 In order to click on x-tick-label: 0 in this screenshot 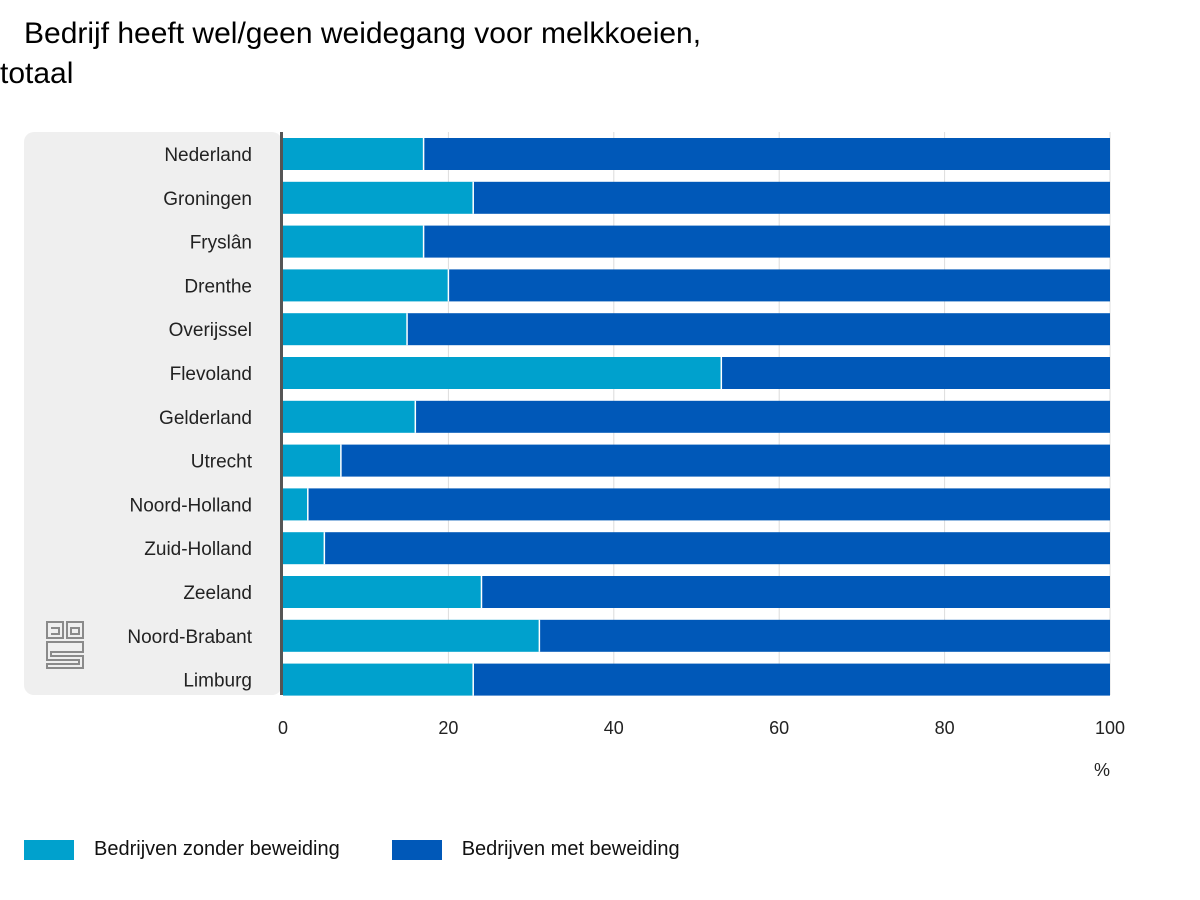, I will do `click(283, 728)`.